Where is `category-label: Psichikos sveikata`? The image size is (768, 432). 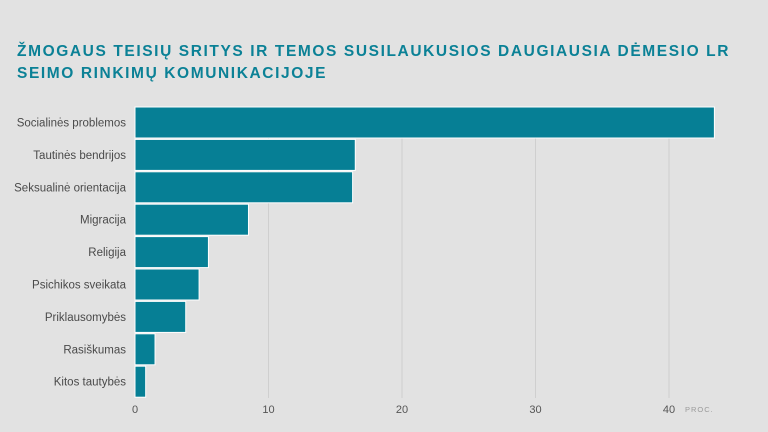
category-label: Psichikos sveikata is located at coordinates (79, 286).